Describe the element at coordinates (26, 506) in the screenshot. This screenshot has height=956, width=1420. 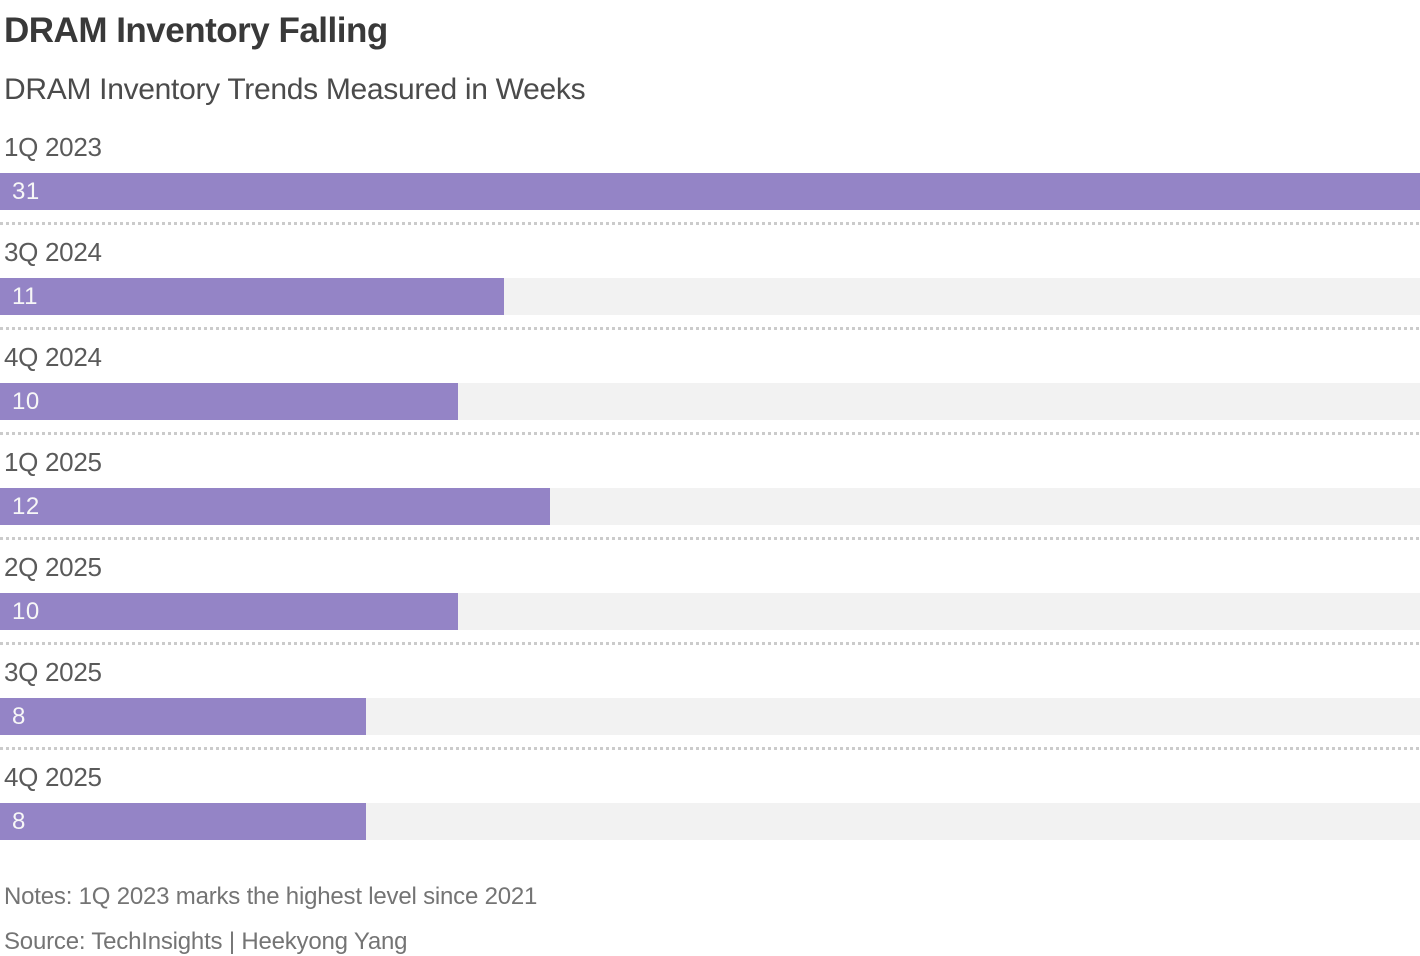
I see `bar-value: 12` at that location.